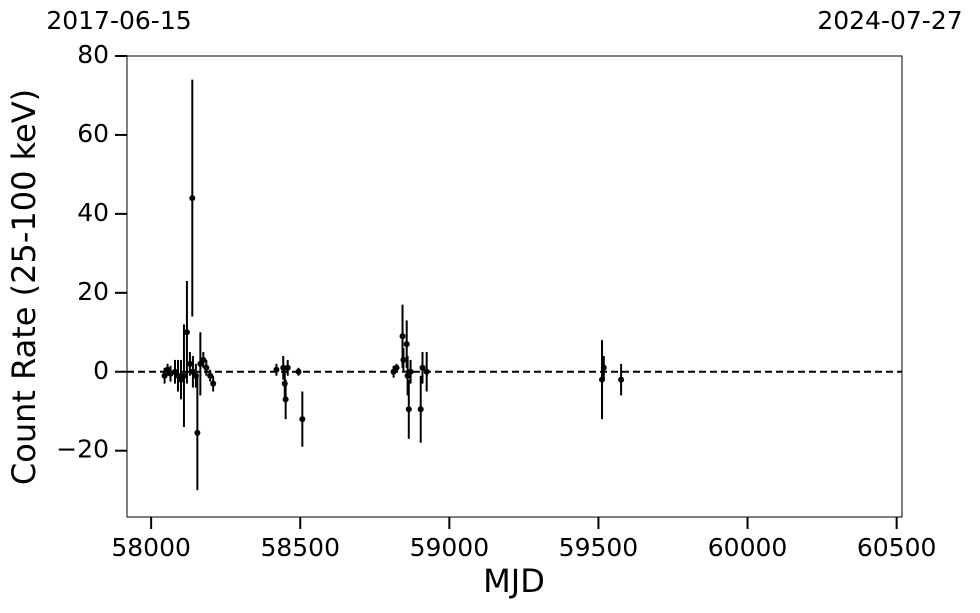  Describe the element at coordinates (93, 212) in the screenshot. I see `y-tick-label: 40` at that location.